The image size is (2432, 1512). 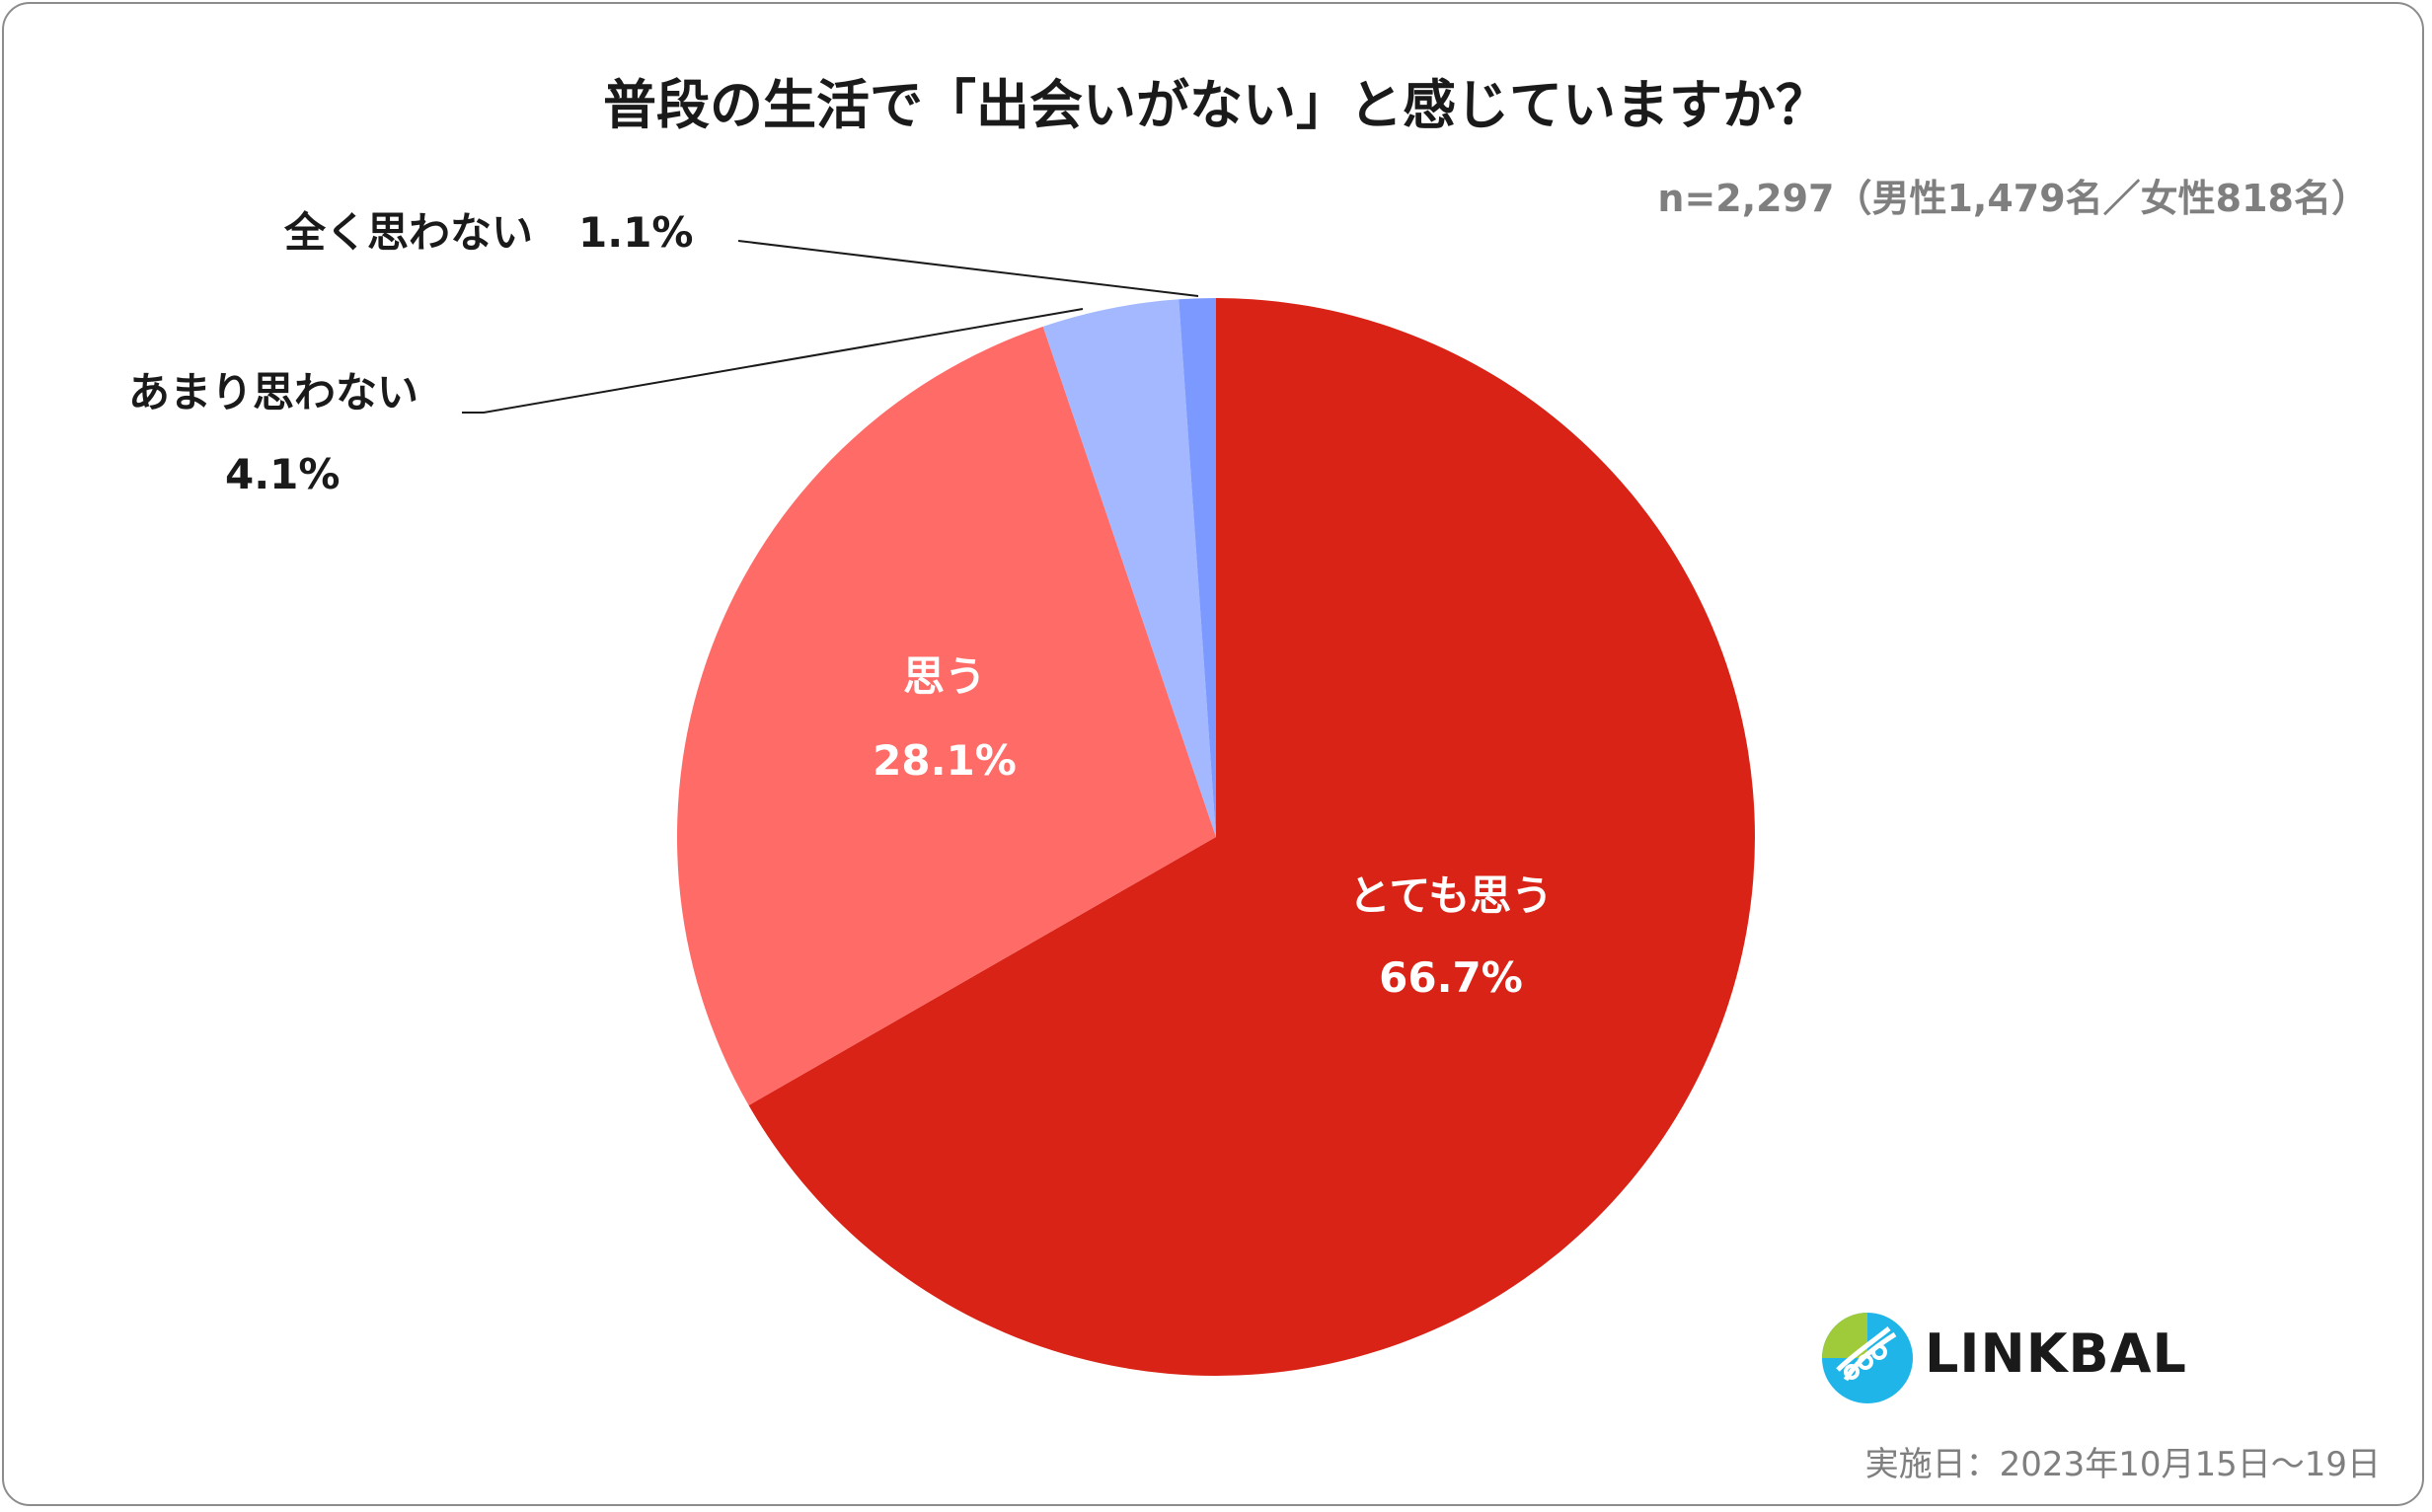 What do you see at coordinates (1197, 567) in the screenshot?
I see `slice-not-at-all` at bounding box center [1197, 567].